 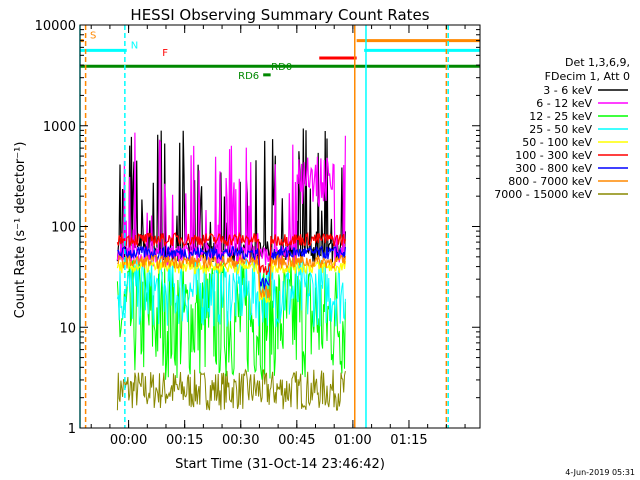 What do you see at coordinates (128, 440) in the screenshot?
I see `x-tick-label: 00:00` at bounding box center [128, 440].